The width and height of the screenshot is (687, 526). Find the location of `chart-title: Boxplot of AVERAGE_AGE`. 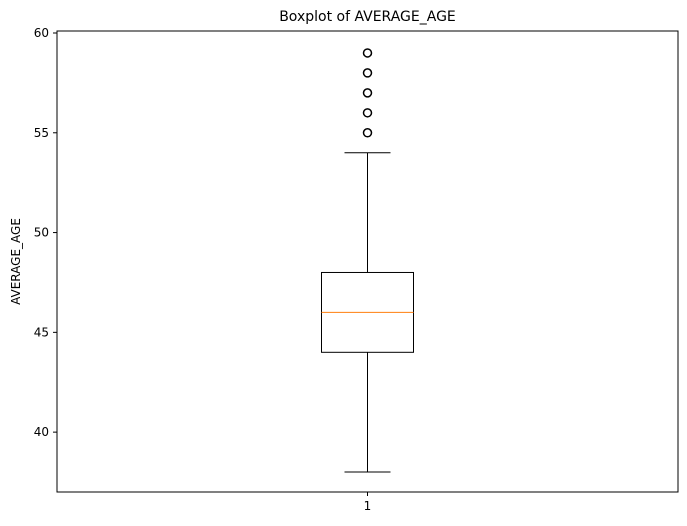

chart-title: Boxplot of AVERAGE_AGE is located at coordinates (367, 17).